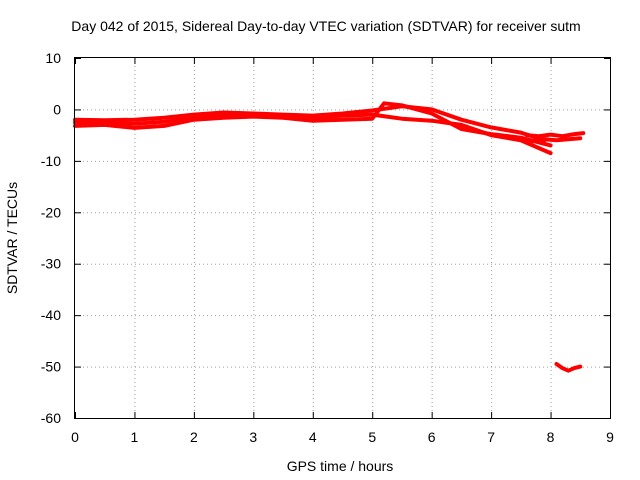 The height and width of the screenshot is (480, 640). I want to click on x-tick-label: 1, so click(135, 437).